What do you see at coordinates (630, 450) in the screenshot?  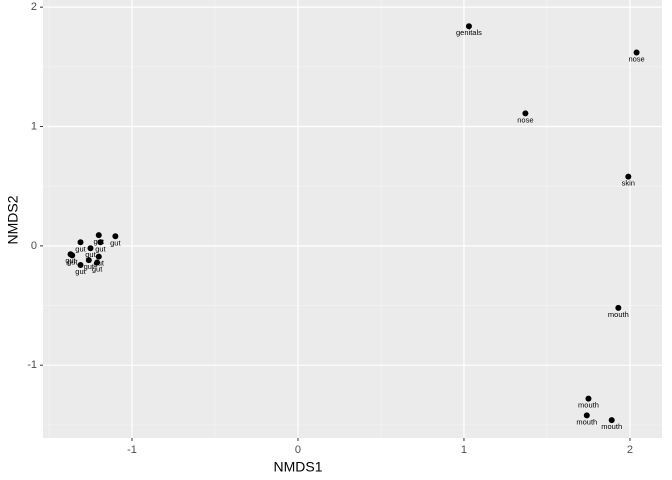 I see `x-tick-label: 2` at bounding box center [630, 450].